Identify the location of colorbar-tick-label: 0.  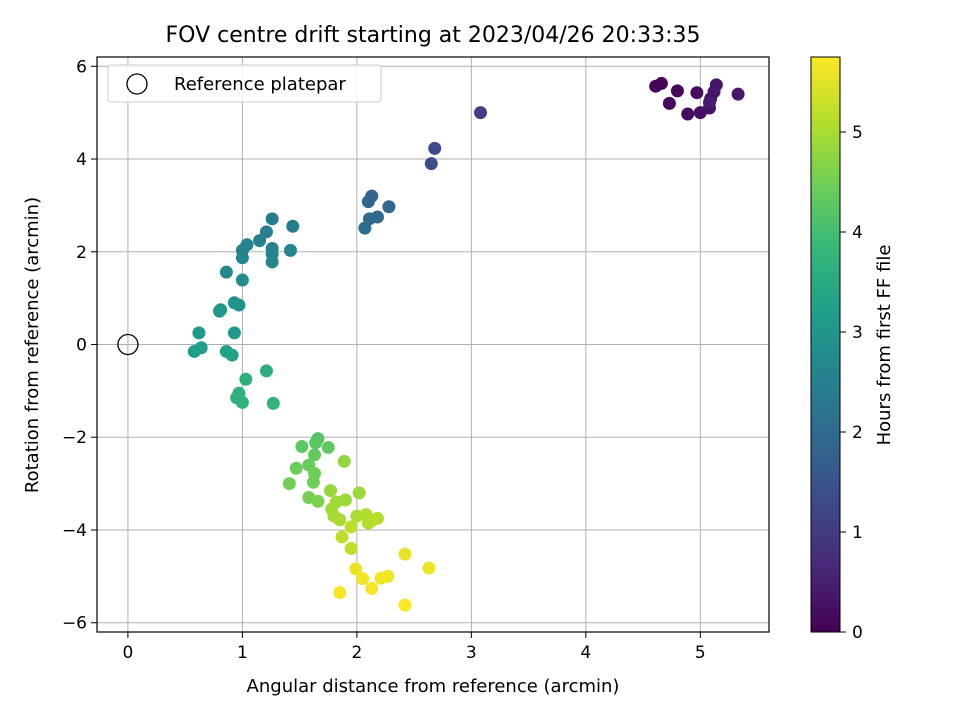
(857, 633).